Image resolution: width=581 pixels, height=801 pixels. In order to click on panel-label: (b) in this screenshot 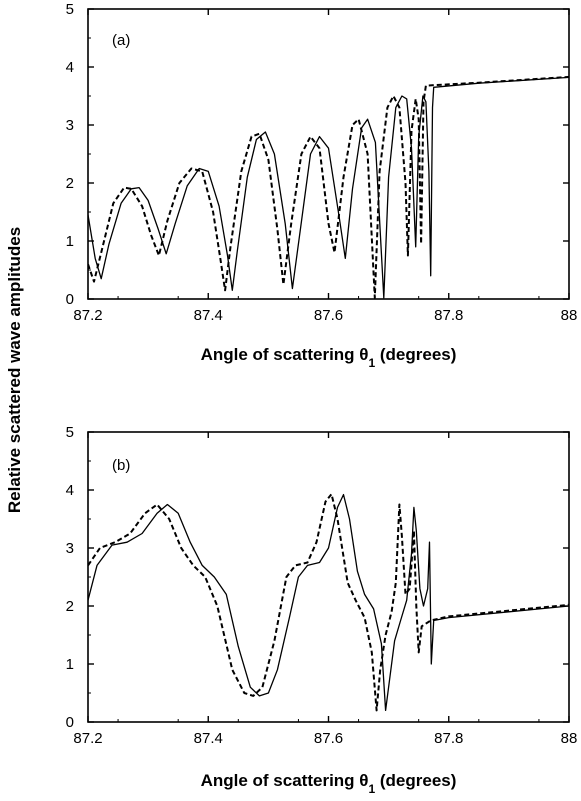, I will do `click(121, 465)`.